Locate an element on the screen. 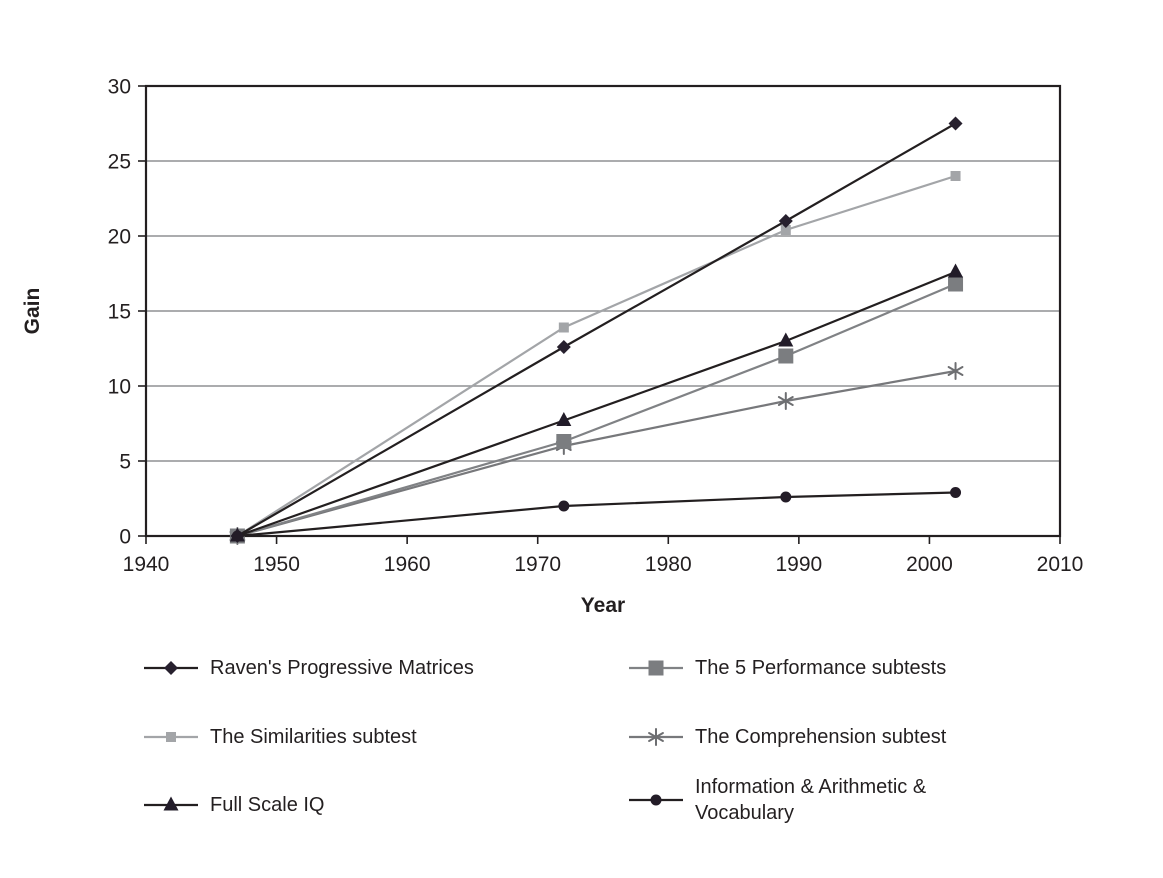  marker-information-arithmetic-vocabulary-legend is located at coordinates (656, 800).